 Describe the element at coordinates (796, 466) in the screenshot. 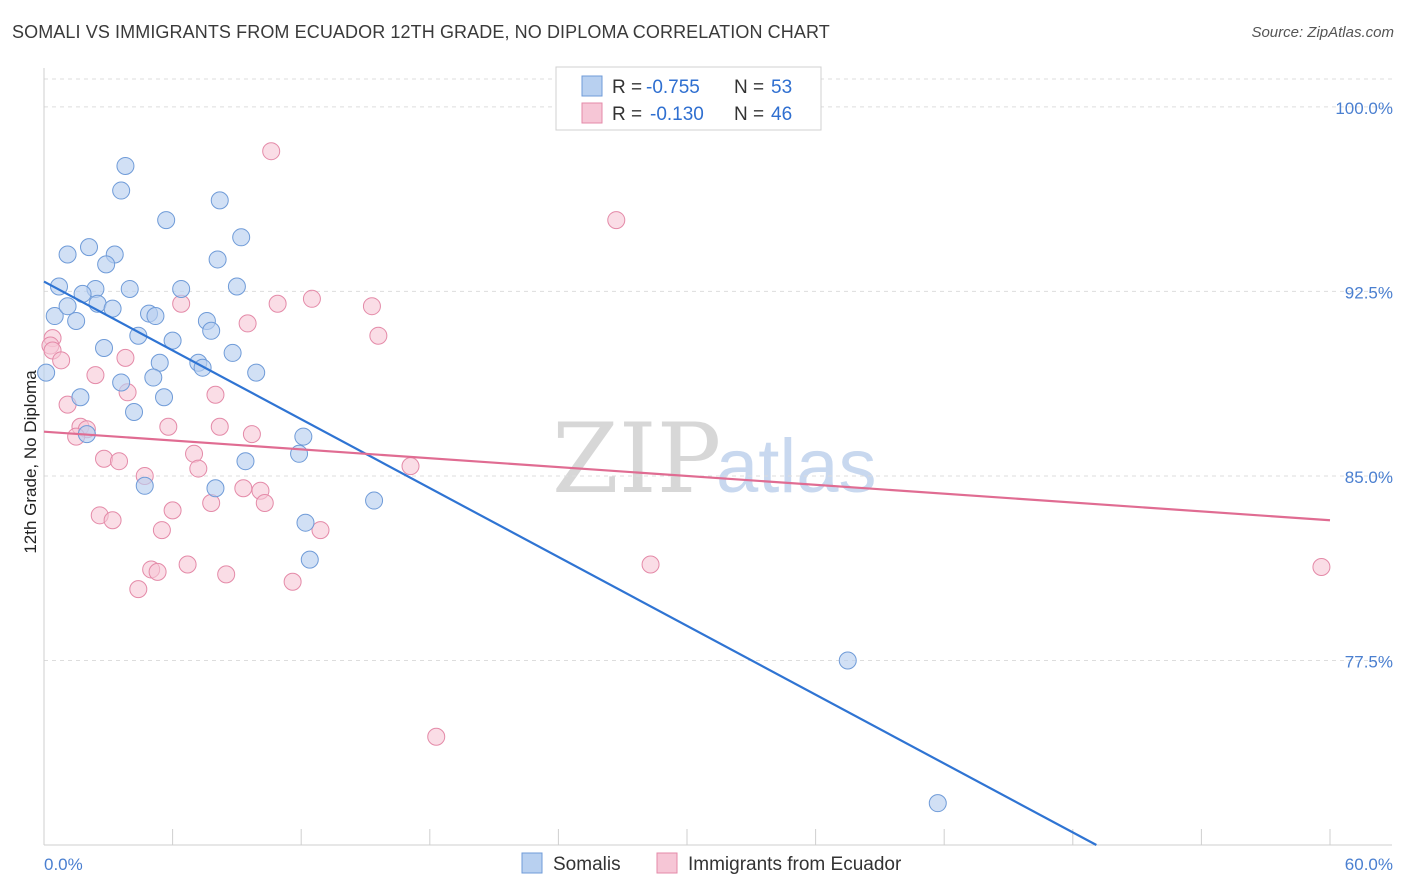

I see `watermark-atlas: atlas` at that location.